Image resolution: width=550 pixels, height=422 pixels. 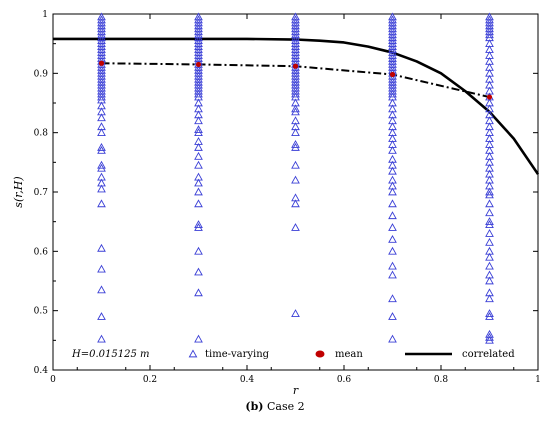 What do you see at coordinates (41, 252) in the screenshot?
I see `y-tick-label: 0.6` at bounding box center [41, 252].